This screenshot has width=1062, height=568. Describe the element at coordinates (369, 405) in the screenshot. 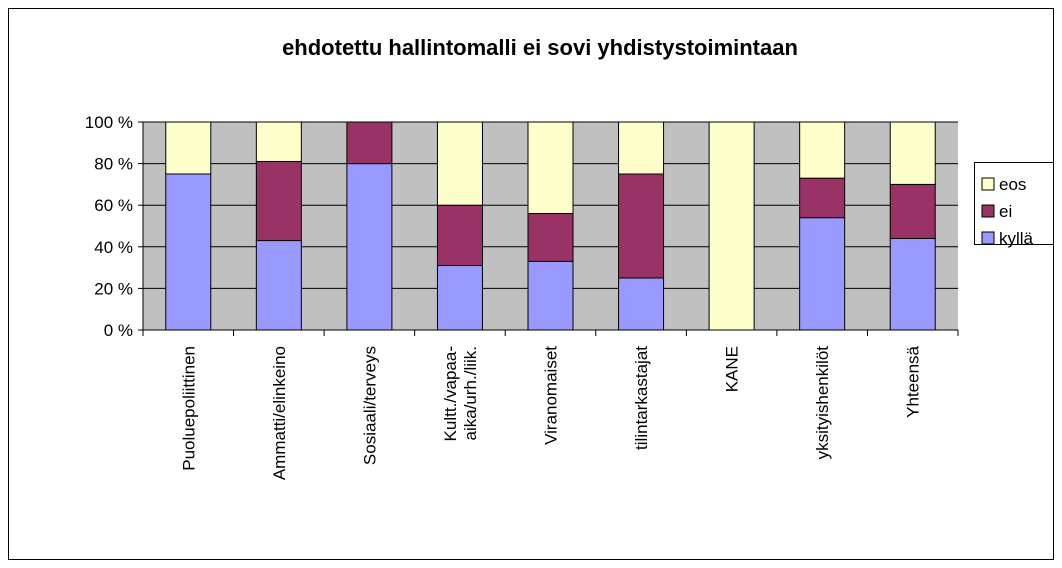

I see `x-tick-label: Sosiaali/terveys` at that location.